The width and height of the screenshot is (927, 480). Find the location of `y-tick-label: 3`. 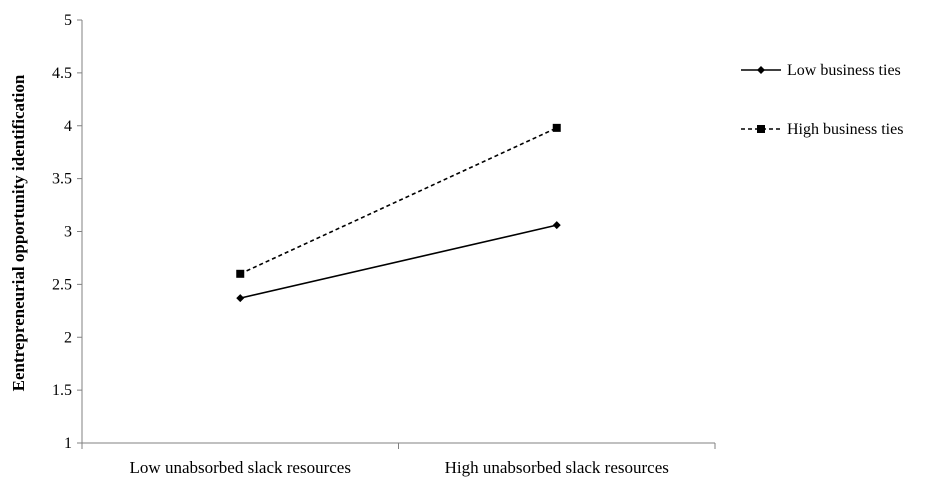

y-tick-label: 3 is located at coordinates (68, 232).